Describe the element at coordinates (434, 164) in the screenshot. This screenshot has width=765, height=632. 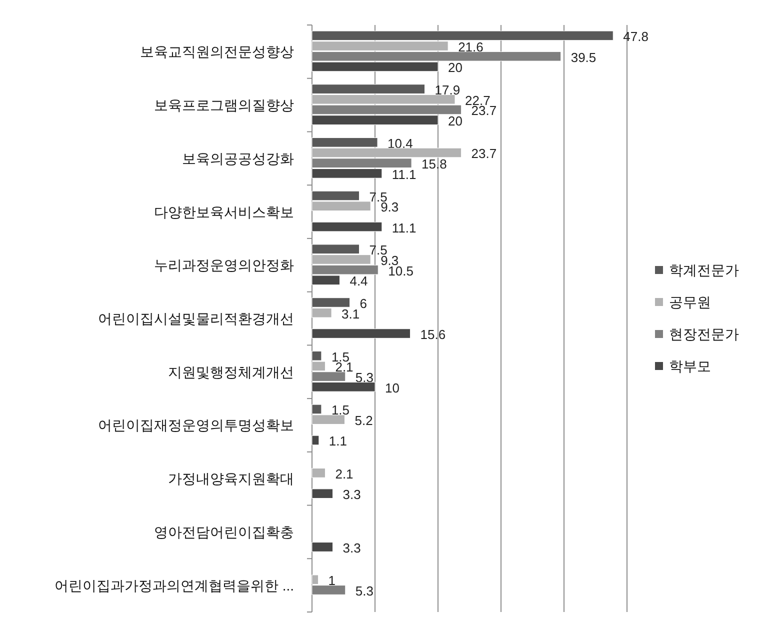
I see `data-label: 15.8` at that location.